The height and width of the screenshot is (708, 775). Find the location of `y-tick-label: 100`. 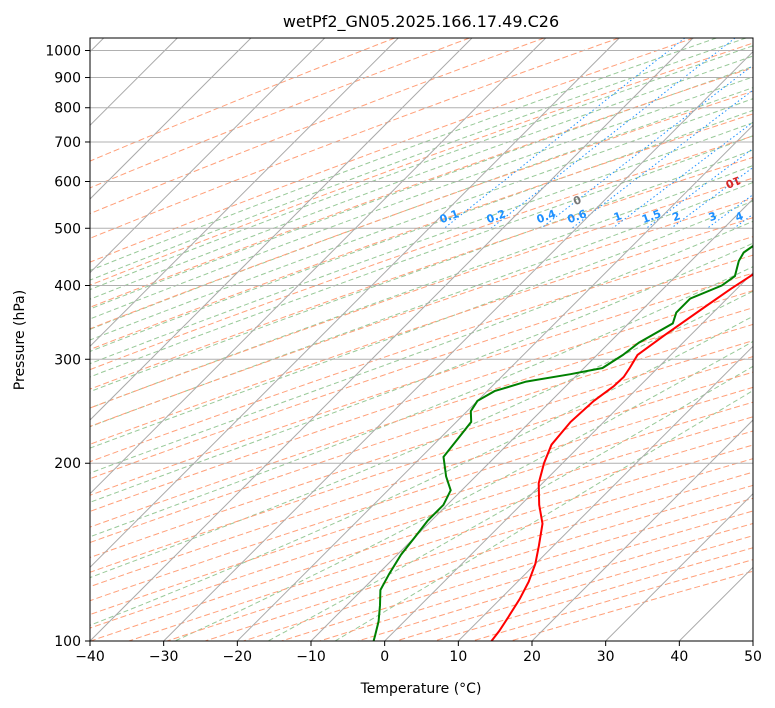

y-tick-label: 100 is located at coordinates (67, 642).